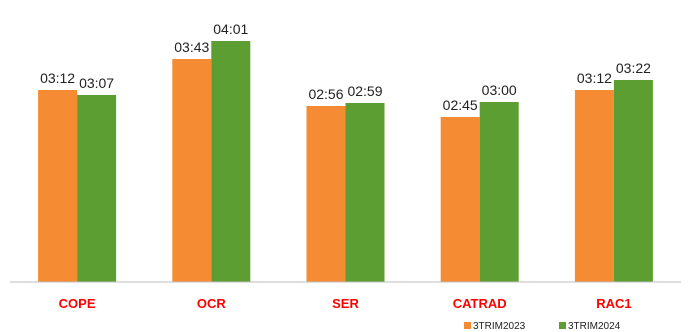 The height and width of the screenshot is (332, 691). I want to click on bar-cope-3trim2023, so click(58, 186).